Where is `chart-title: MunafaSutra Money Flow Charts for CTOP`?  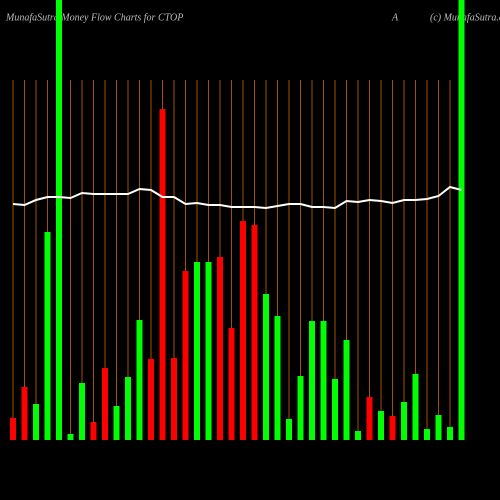 chart-title: MunafaSutra Money Flow Charts for CTOP is located at coordinates (94, 17).